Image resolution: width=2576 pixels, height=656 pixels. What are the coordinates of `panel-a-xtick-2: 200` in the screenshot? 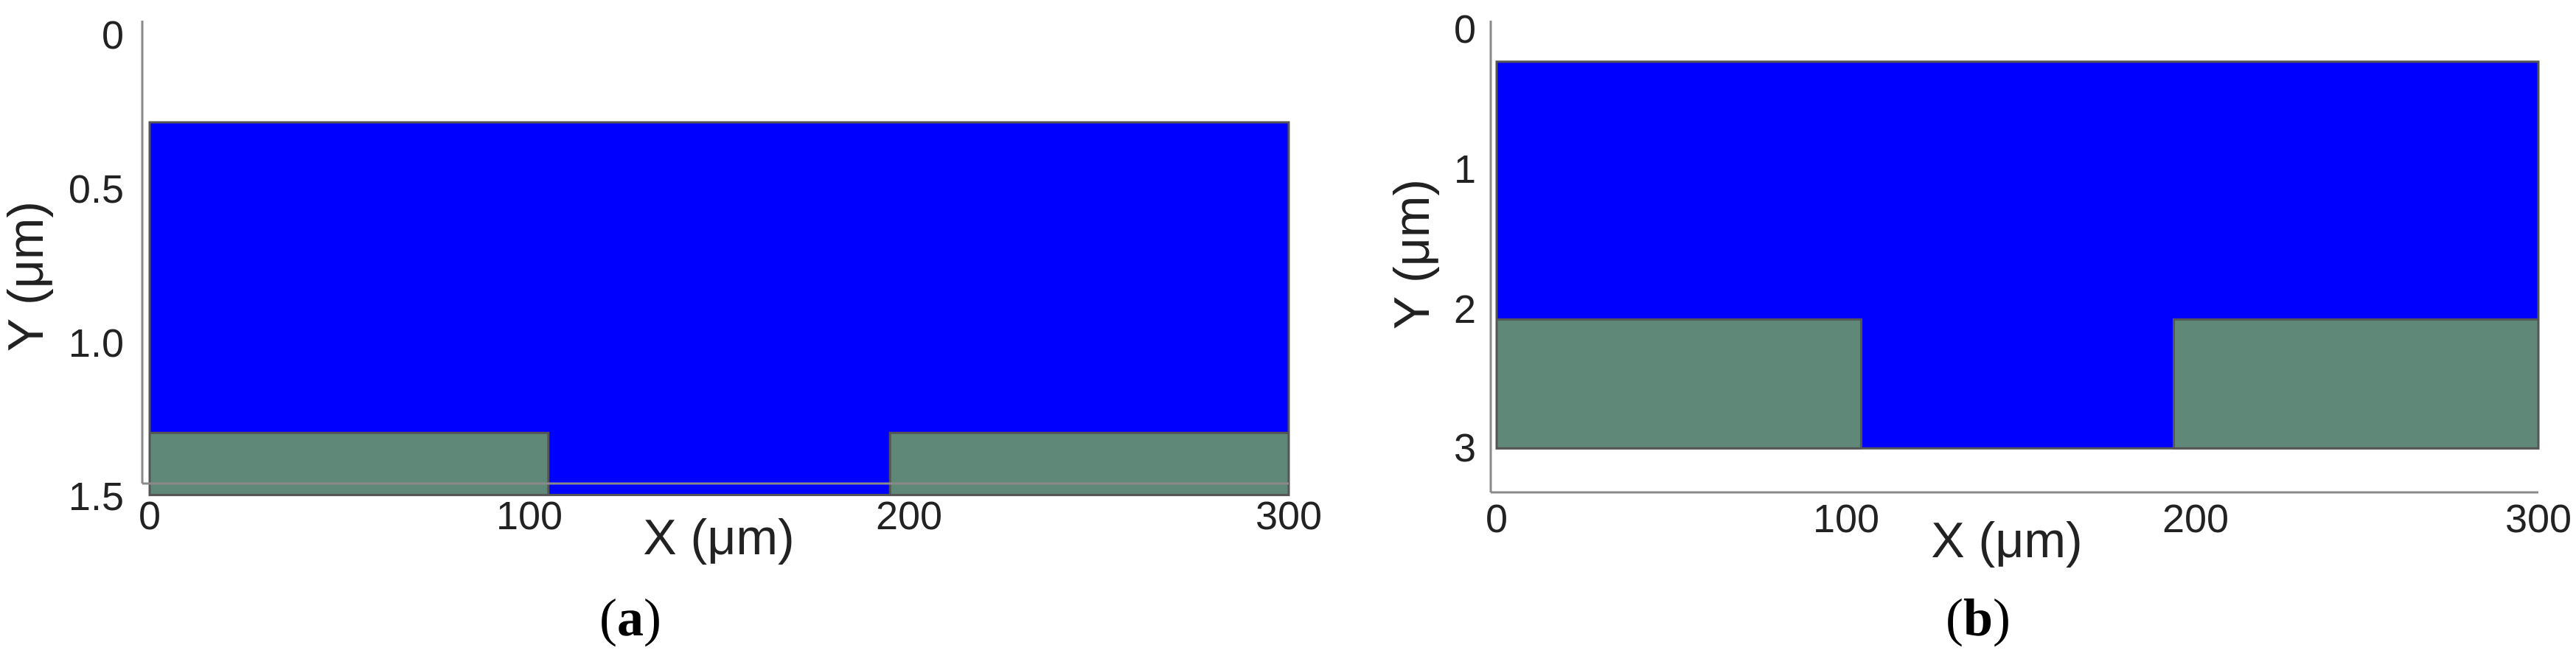 It's located at (909, 516).